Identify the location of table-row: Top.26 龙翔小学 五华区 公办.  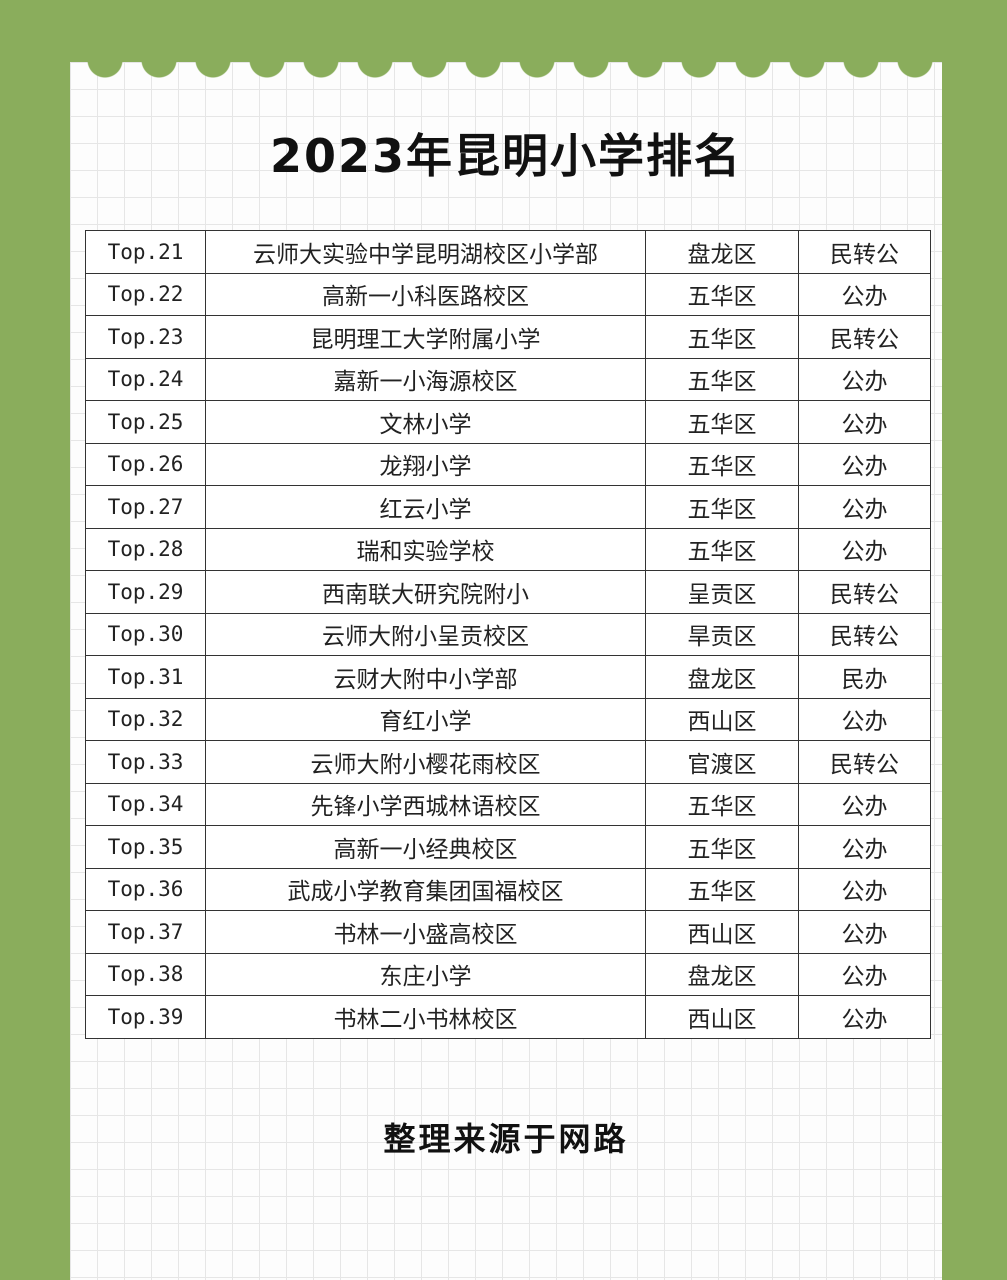
(508, 464).